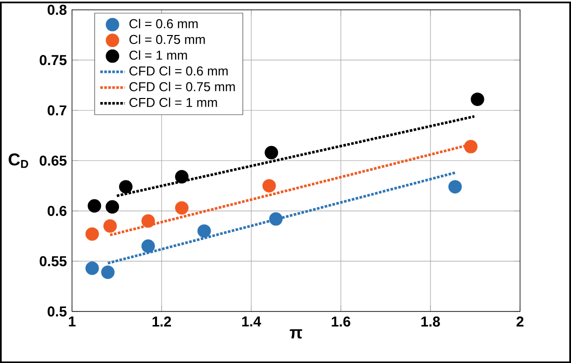 This screenshot has width=571, height=363. I want to click on y-axis-title: C$_{D}$, so click(18, 160).